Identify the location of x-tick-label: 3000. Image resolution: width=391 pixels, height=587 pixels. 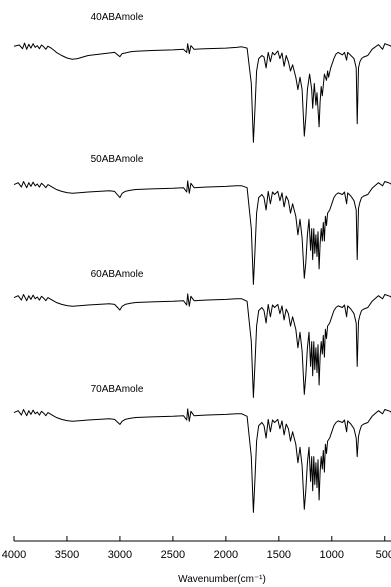
(120, 555).